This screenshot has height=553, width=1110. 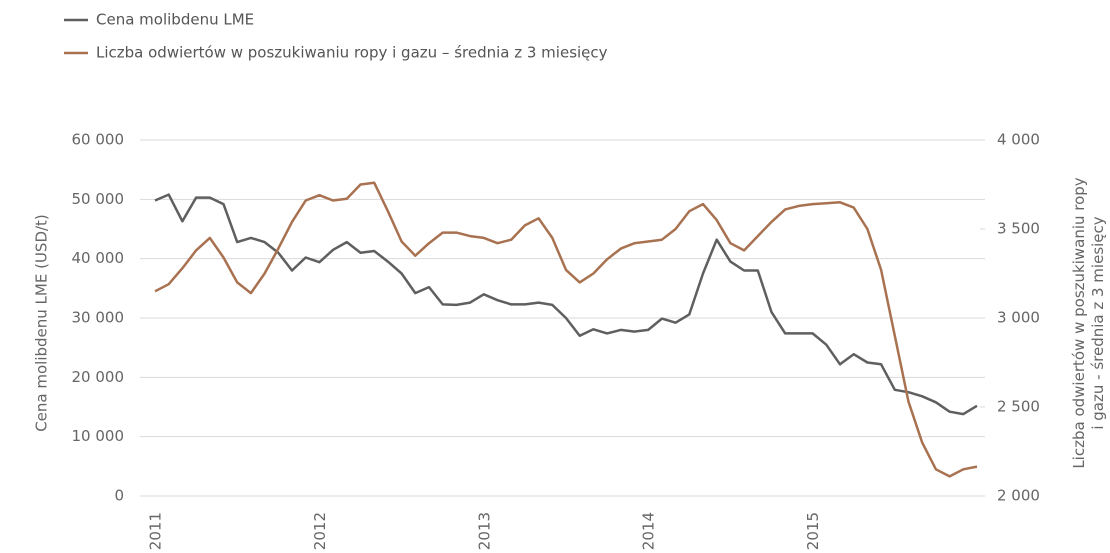 What do you see at coordinates (119, 496) in the screenshot?
I see `y-tick-label: 0` at bounding box center [119, 496].